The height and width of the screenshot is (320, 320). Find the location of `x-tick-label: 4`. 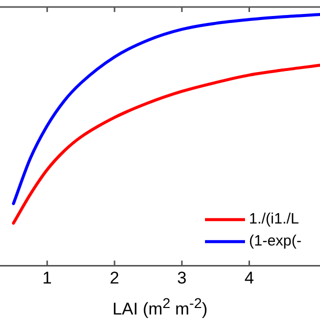

x-tick-label: 4 is located at coordinates (249, 278).